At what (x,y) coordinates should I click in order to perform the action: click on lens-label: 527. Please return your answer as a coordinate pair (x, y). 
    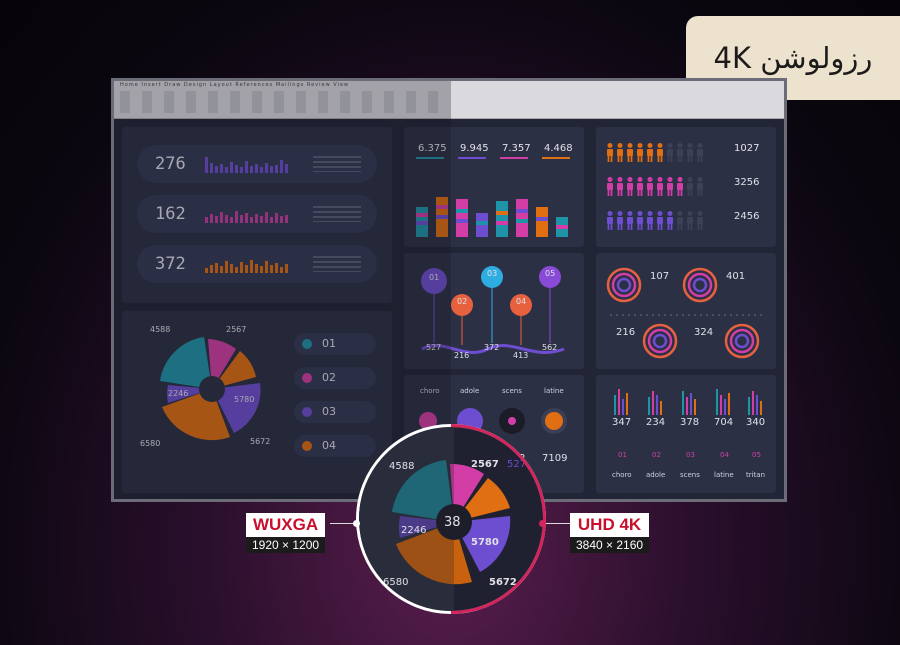
    Looking at the image, I should click on (517, 464).